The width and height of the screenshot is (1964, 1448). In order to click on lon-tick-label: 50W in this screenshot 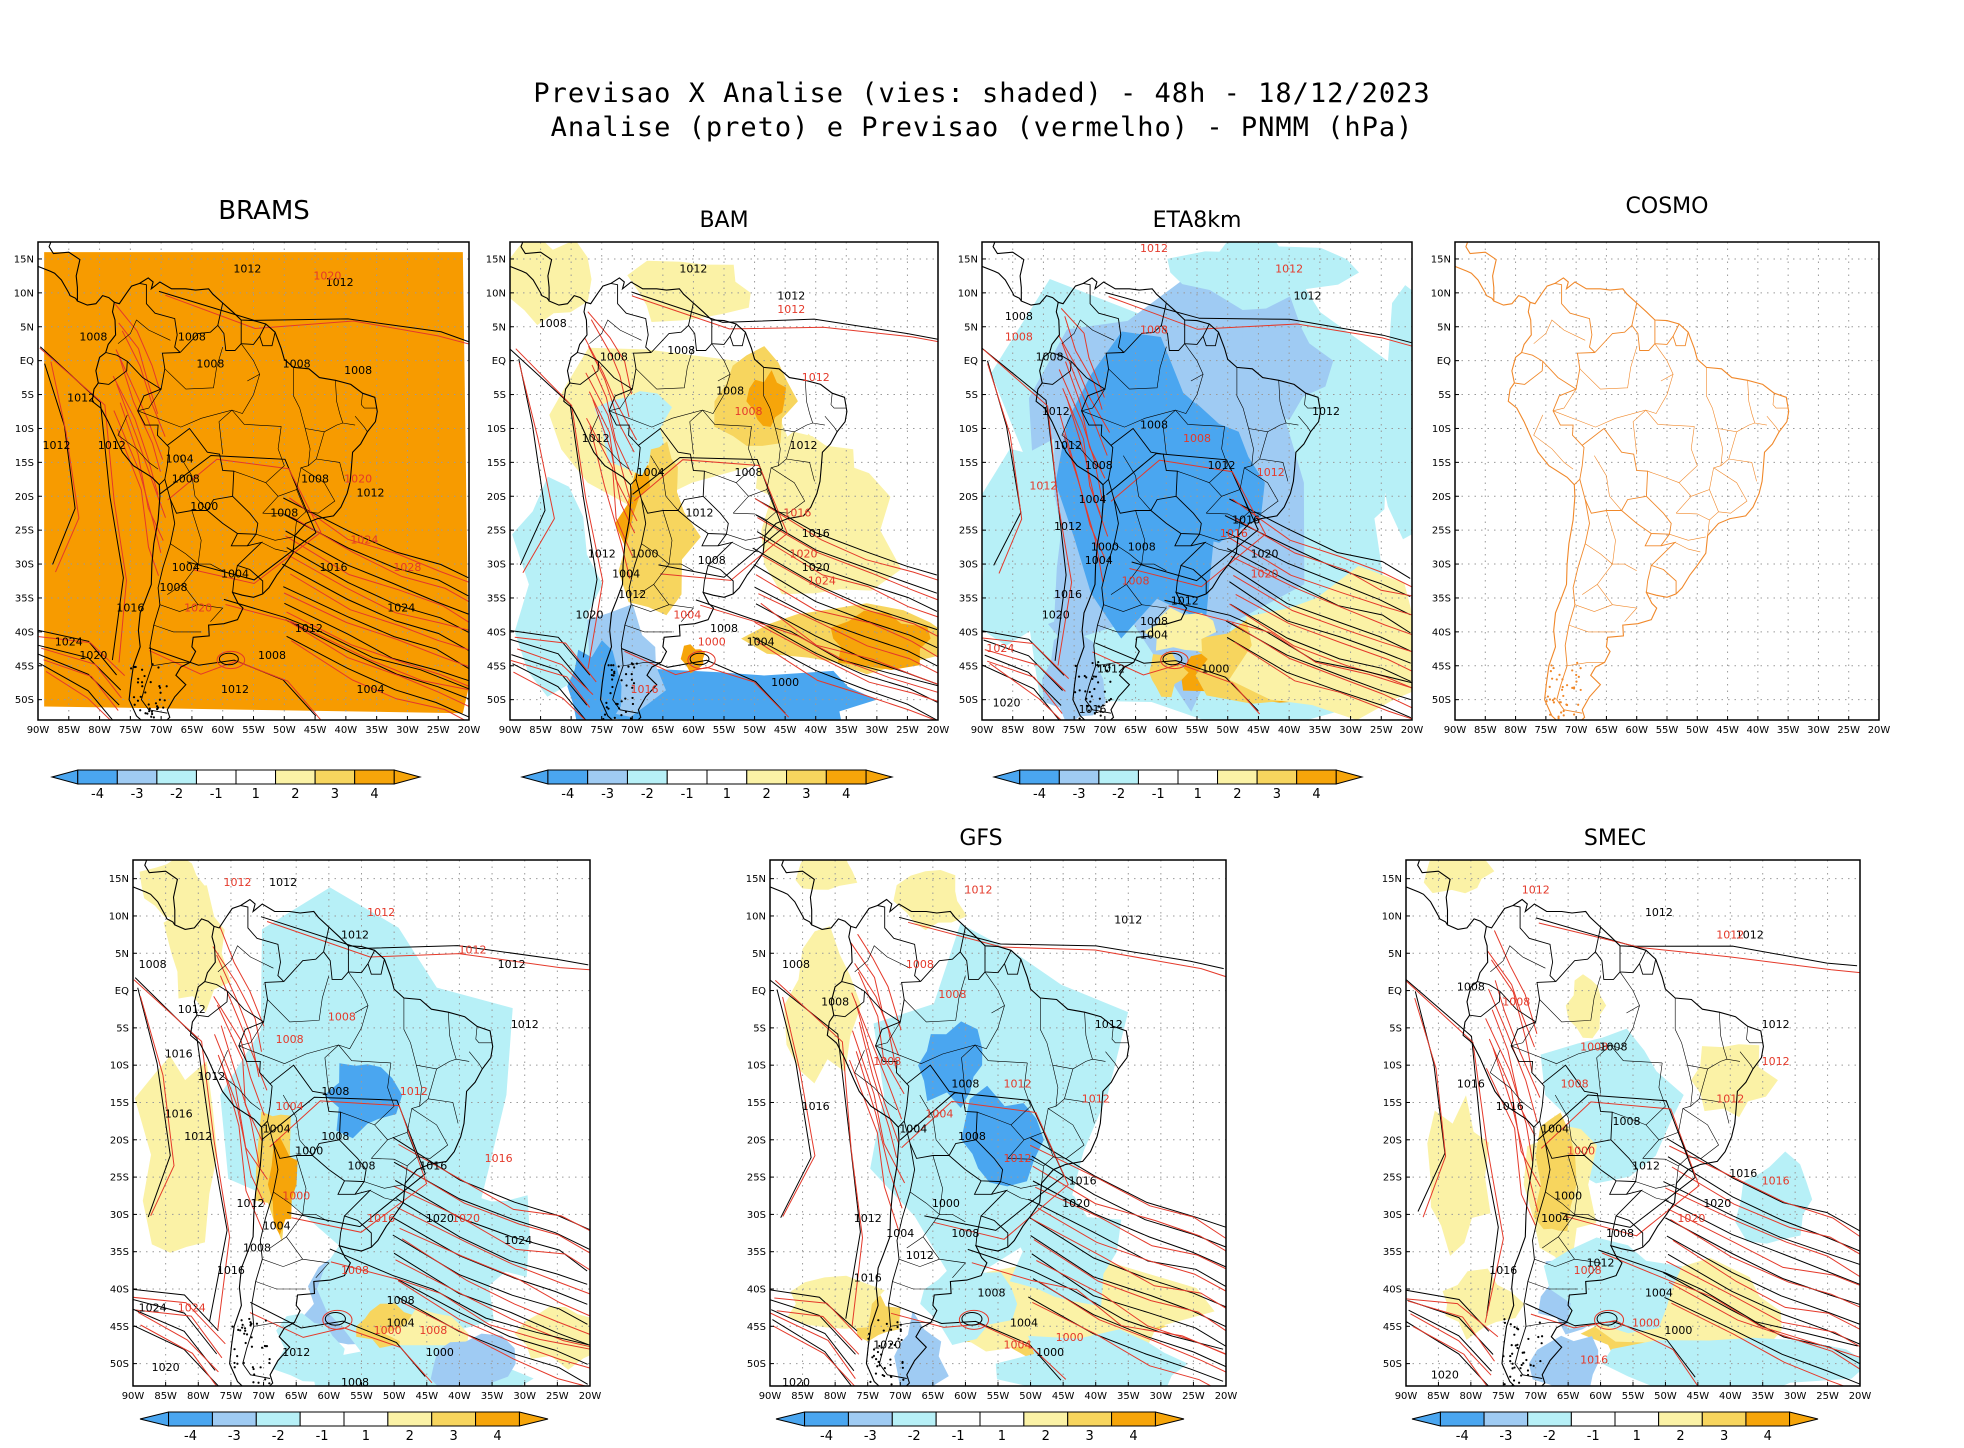, I will do `click(1665, 1396)`.